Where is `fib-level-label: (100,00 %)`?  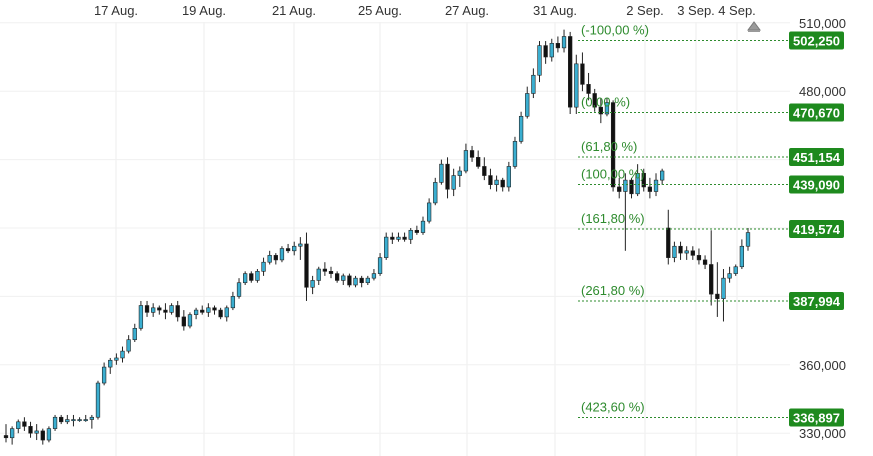 fib-level-label: (100,00 %) is located at coordinates (613, 173).